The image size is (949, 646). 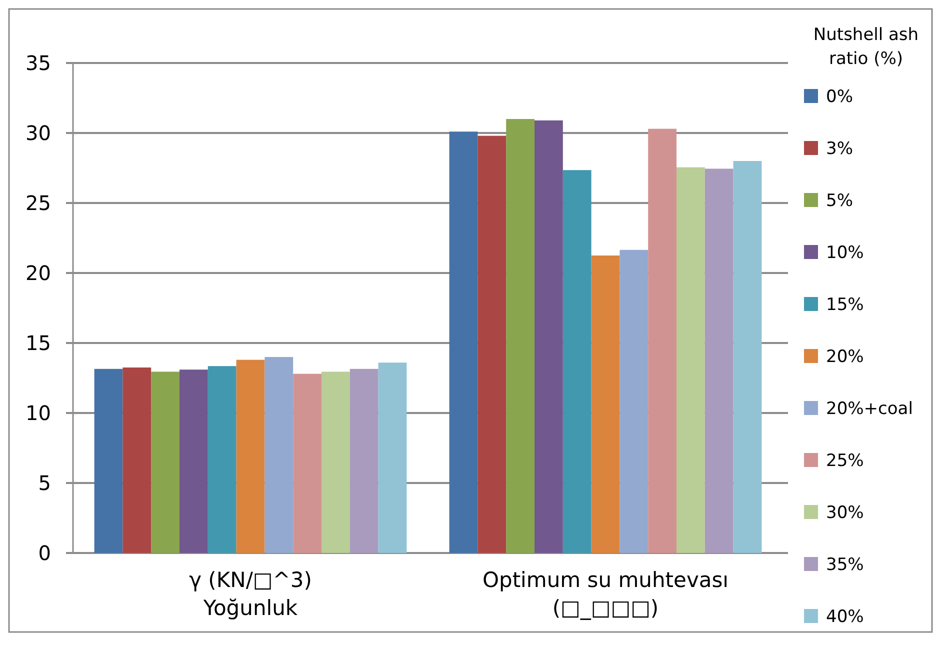 What do you see at coordinates (845, 252) in the screenshot?
I see `legend-label: 10%` at bounding box center [845, 252].